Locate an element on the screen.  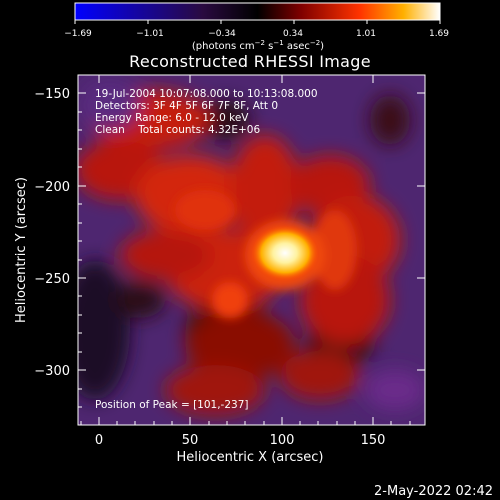
y-axis-label: Heliocentric Y (arcsec) is located at coordinates (21, 250).